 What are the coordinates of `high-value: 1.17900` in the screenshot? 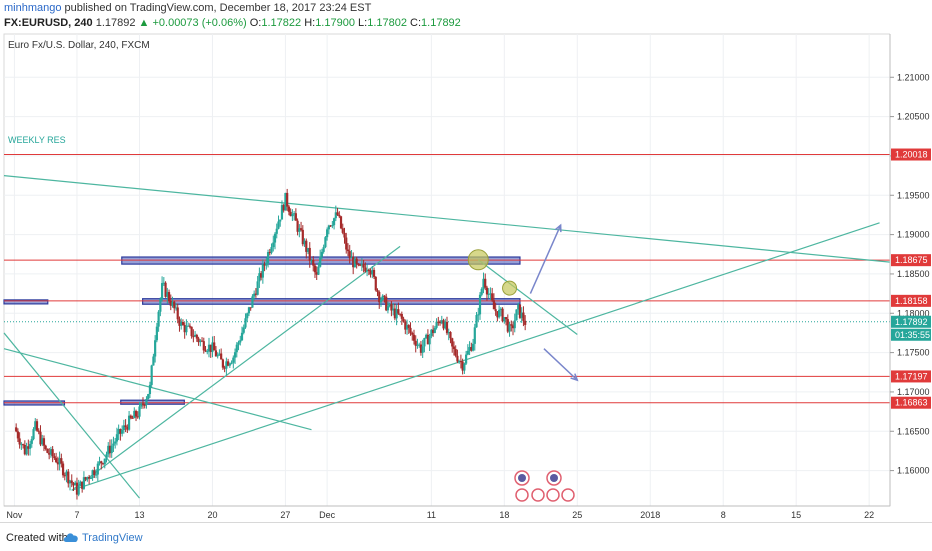 It's located at (335, 23).